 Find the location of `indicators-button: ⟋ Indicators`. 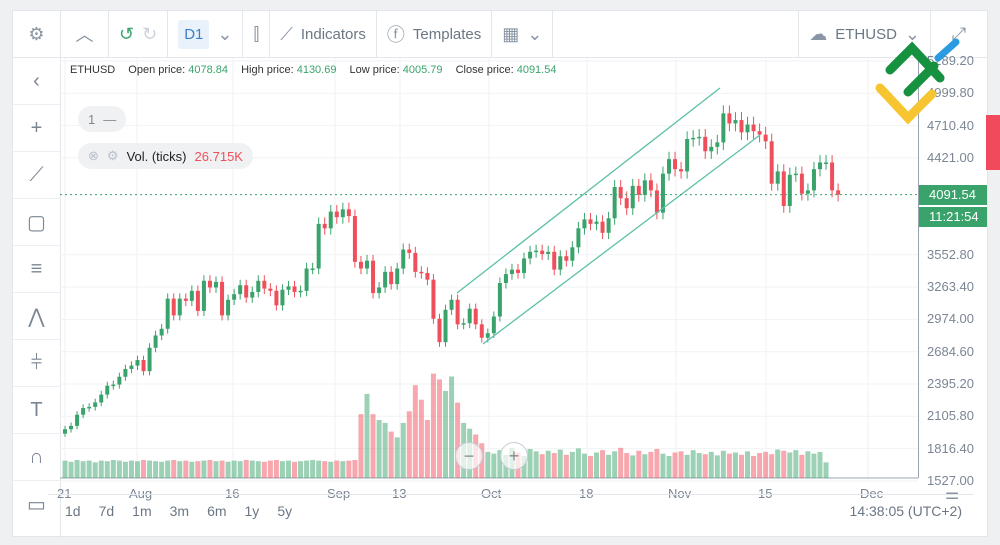

indicators-button: ⟋ Indicators is located at coordinates (323, 34).